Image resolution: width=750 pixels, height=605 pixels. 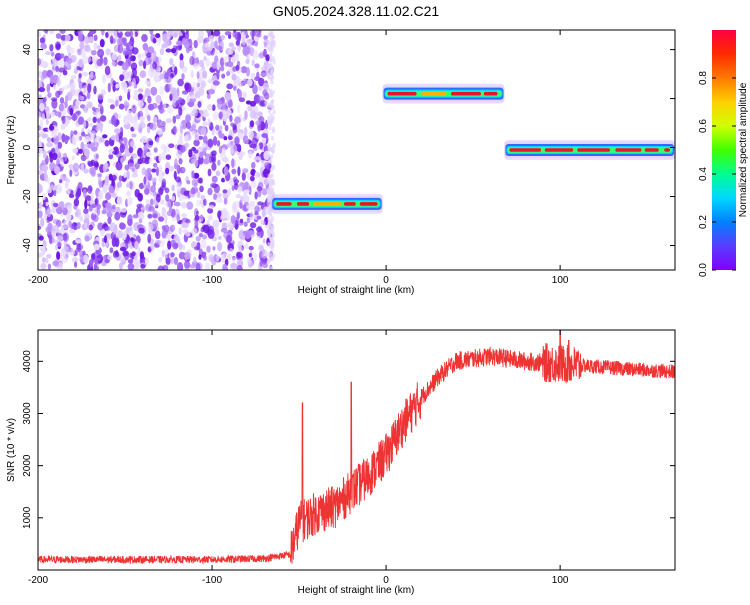 I want to click on snr-xtick-label: -100, so click(x=212, y=580).